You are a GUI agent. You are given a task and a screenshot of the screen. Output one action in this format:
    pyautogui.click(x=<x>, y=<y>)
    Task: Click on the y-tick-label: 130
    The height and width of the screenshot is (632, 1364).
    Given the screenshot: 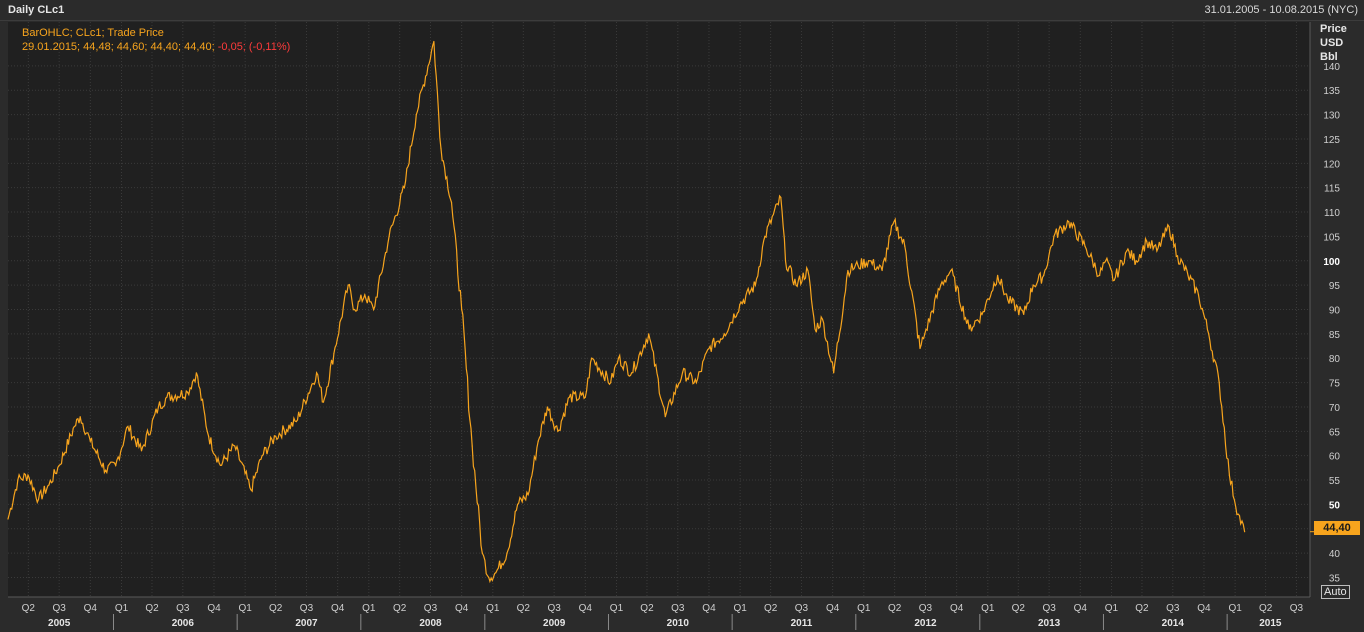 What is the action you would take?
    pyautogui.click(x=1331, y=116)
    